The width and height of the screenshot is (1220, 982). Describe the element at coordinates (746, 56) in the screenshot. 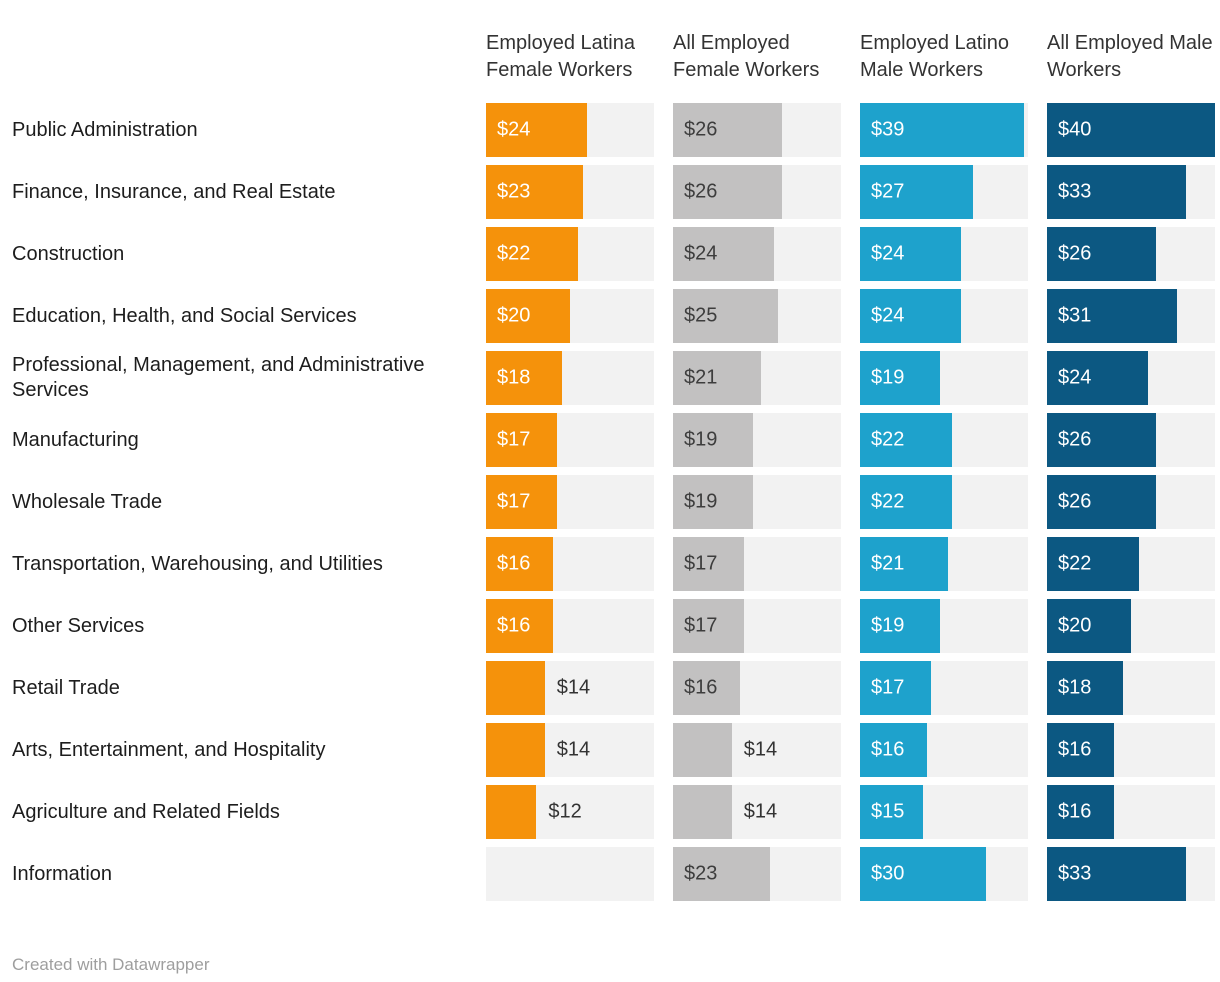

I see `column-header-all-female: All Employed Female Workers` at that location.